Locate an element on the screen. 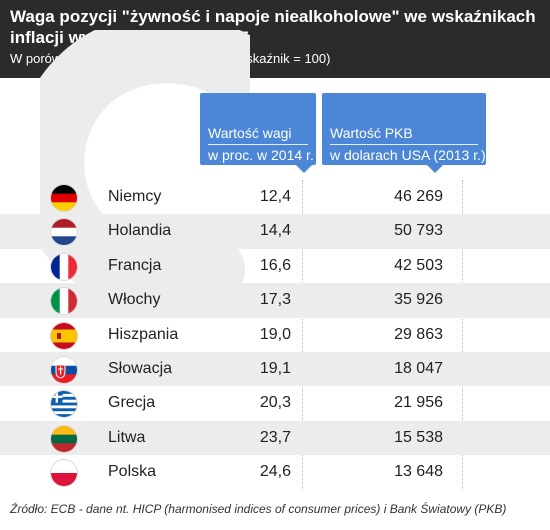 The image size is (550, 530). weight-value: 12,4 is located at coordinates (275, 196).